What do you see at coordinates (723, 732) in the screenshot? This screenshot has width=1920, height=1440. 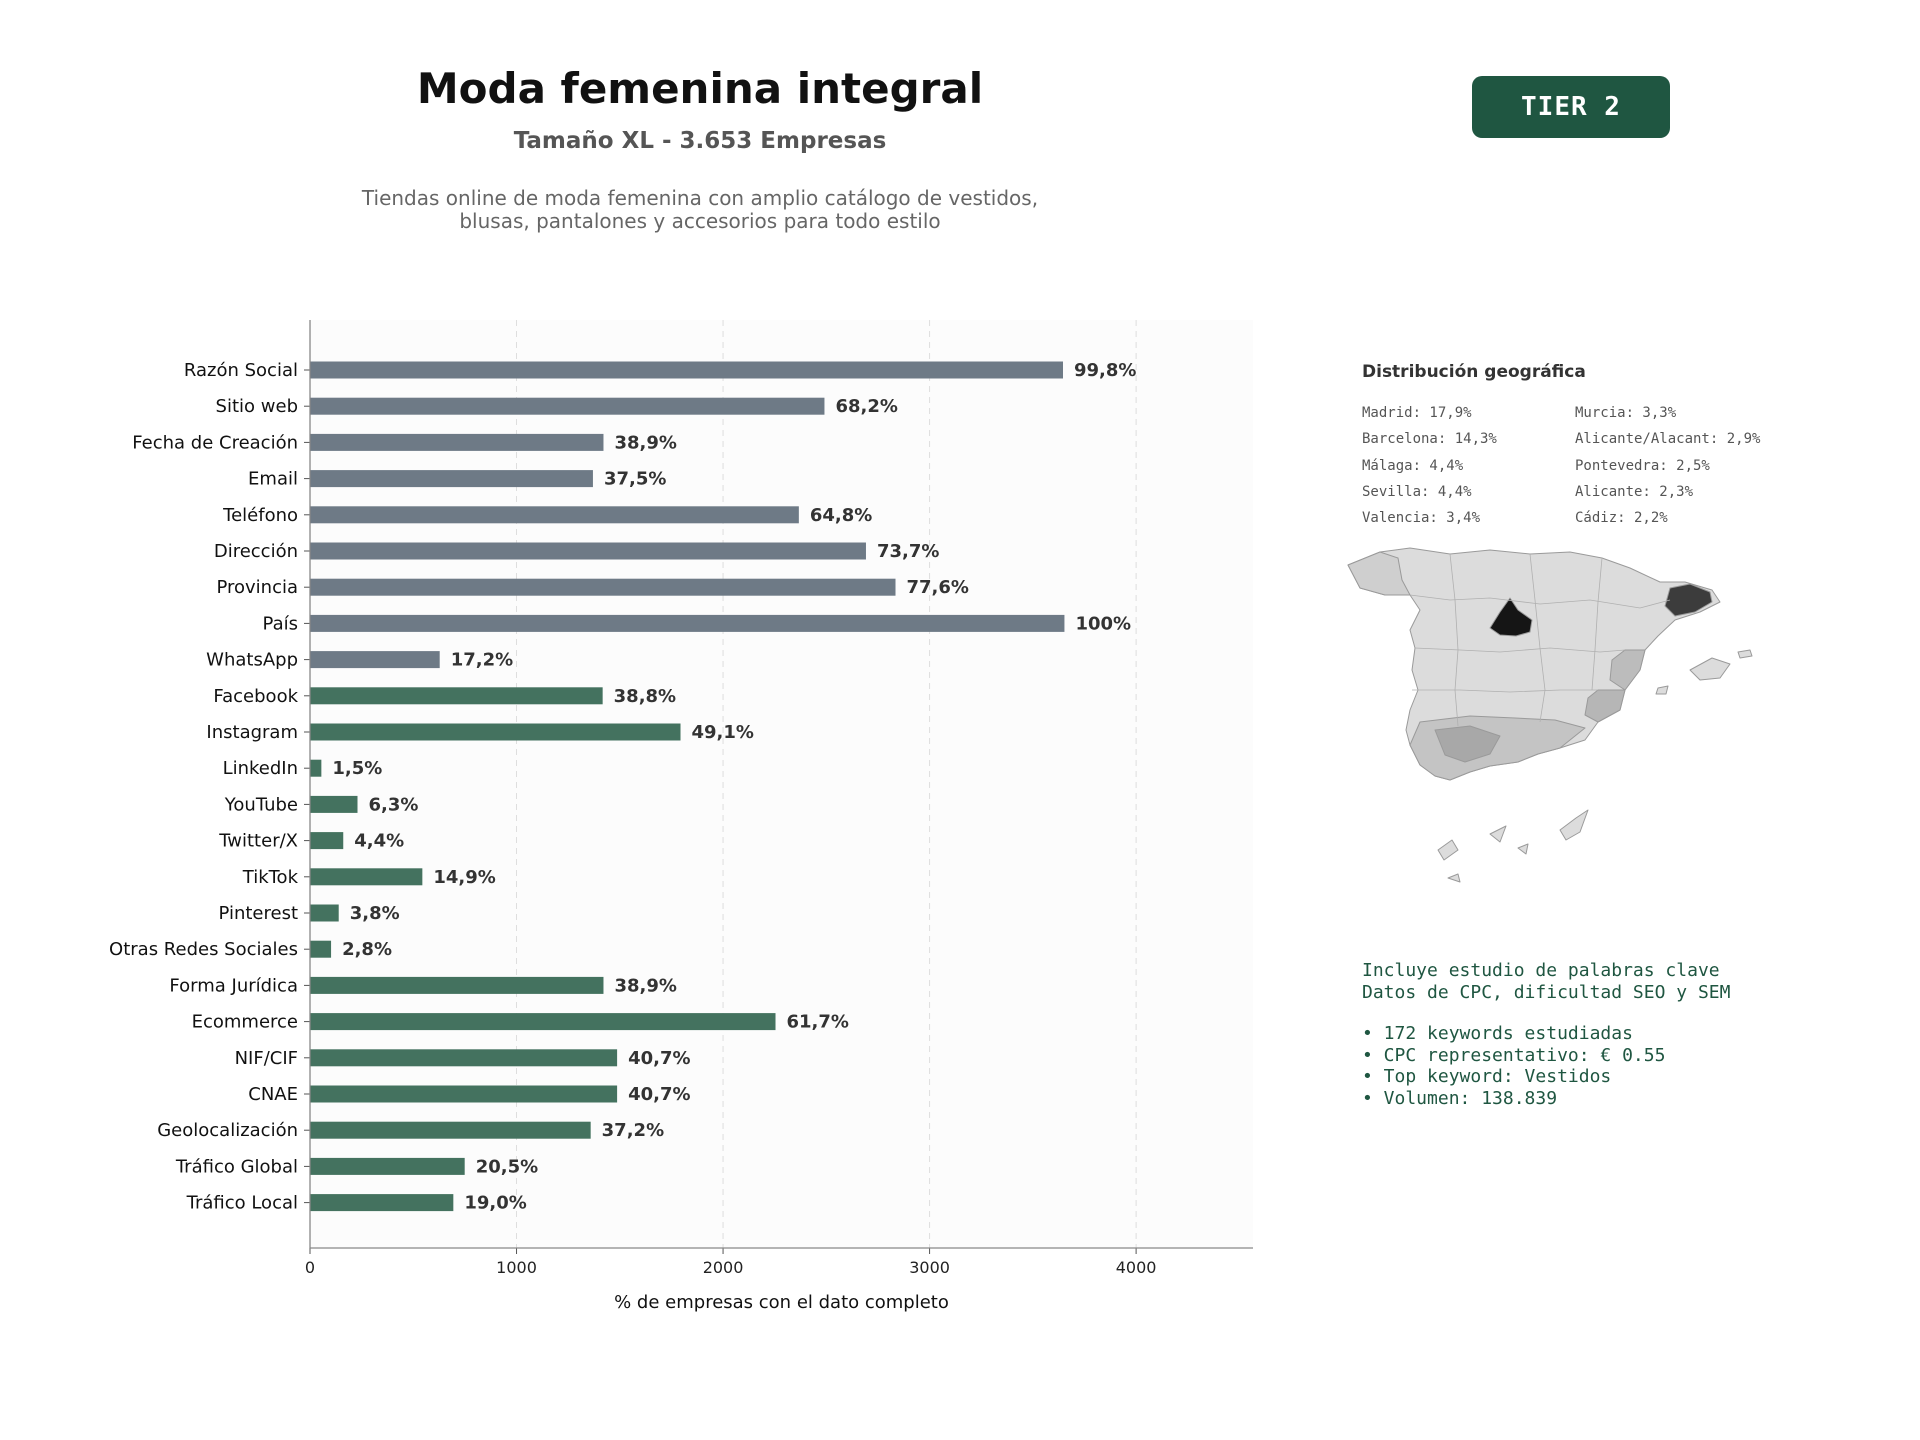 I see `data-label: 49,1%` at bounding box center [723, 732].